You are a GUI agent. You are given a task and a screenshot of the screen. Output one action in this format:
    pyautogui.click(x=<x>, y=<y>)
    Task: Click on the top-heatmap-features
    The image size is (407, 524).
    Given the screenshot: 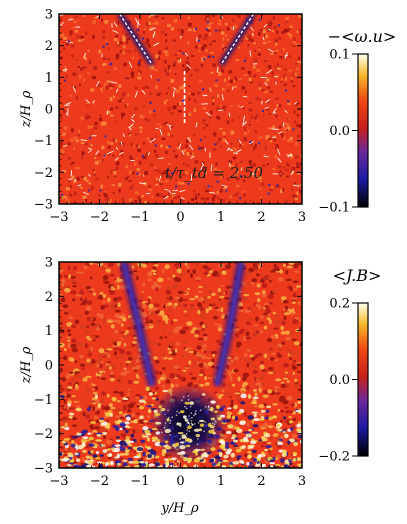 What is the action you would take?
    pyautogui.click(x=186, y=69)
    